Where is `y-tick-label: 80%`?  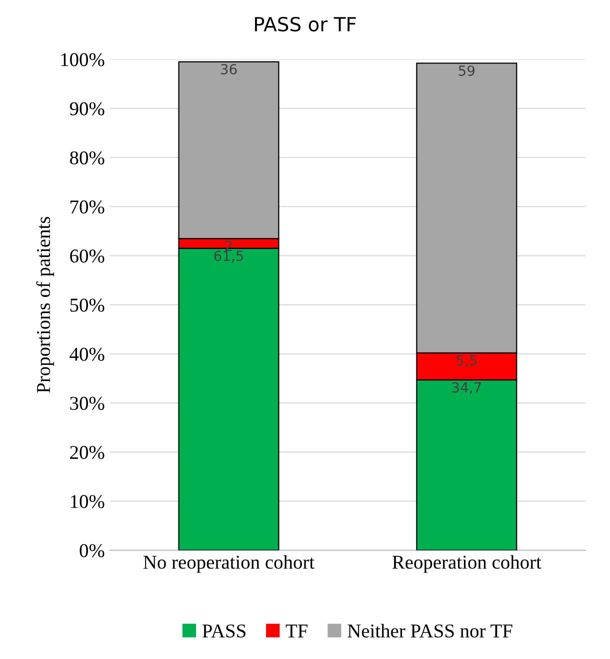
y-tick-label: 80% is located at coordinates (87, 158).